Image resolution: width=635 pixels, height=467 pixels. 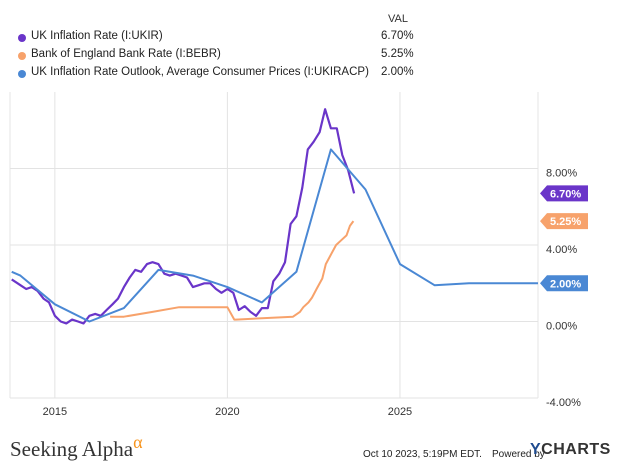 I want to click on legend-entry-ukir: UK Inflation Rate (I:UKIR) 6.70%, so click(x=317, y=38).